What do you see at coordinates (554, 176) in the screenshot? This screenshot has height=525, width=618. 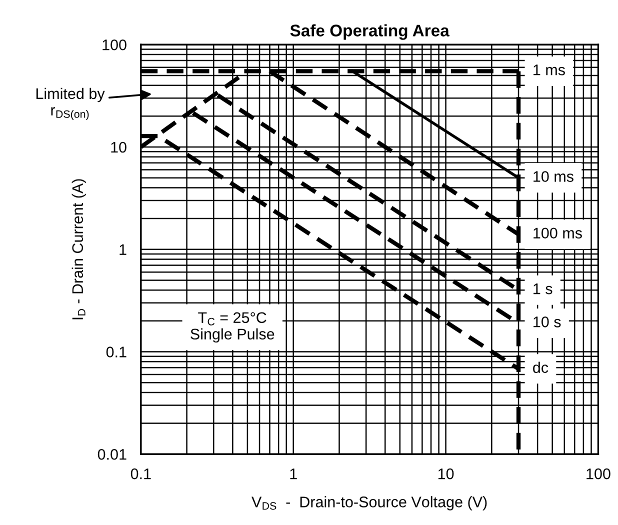 I see `series-label: 10 ms` at bounding box center [554, 176].